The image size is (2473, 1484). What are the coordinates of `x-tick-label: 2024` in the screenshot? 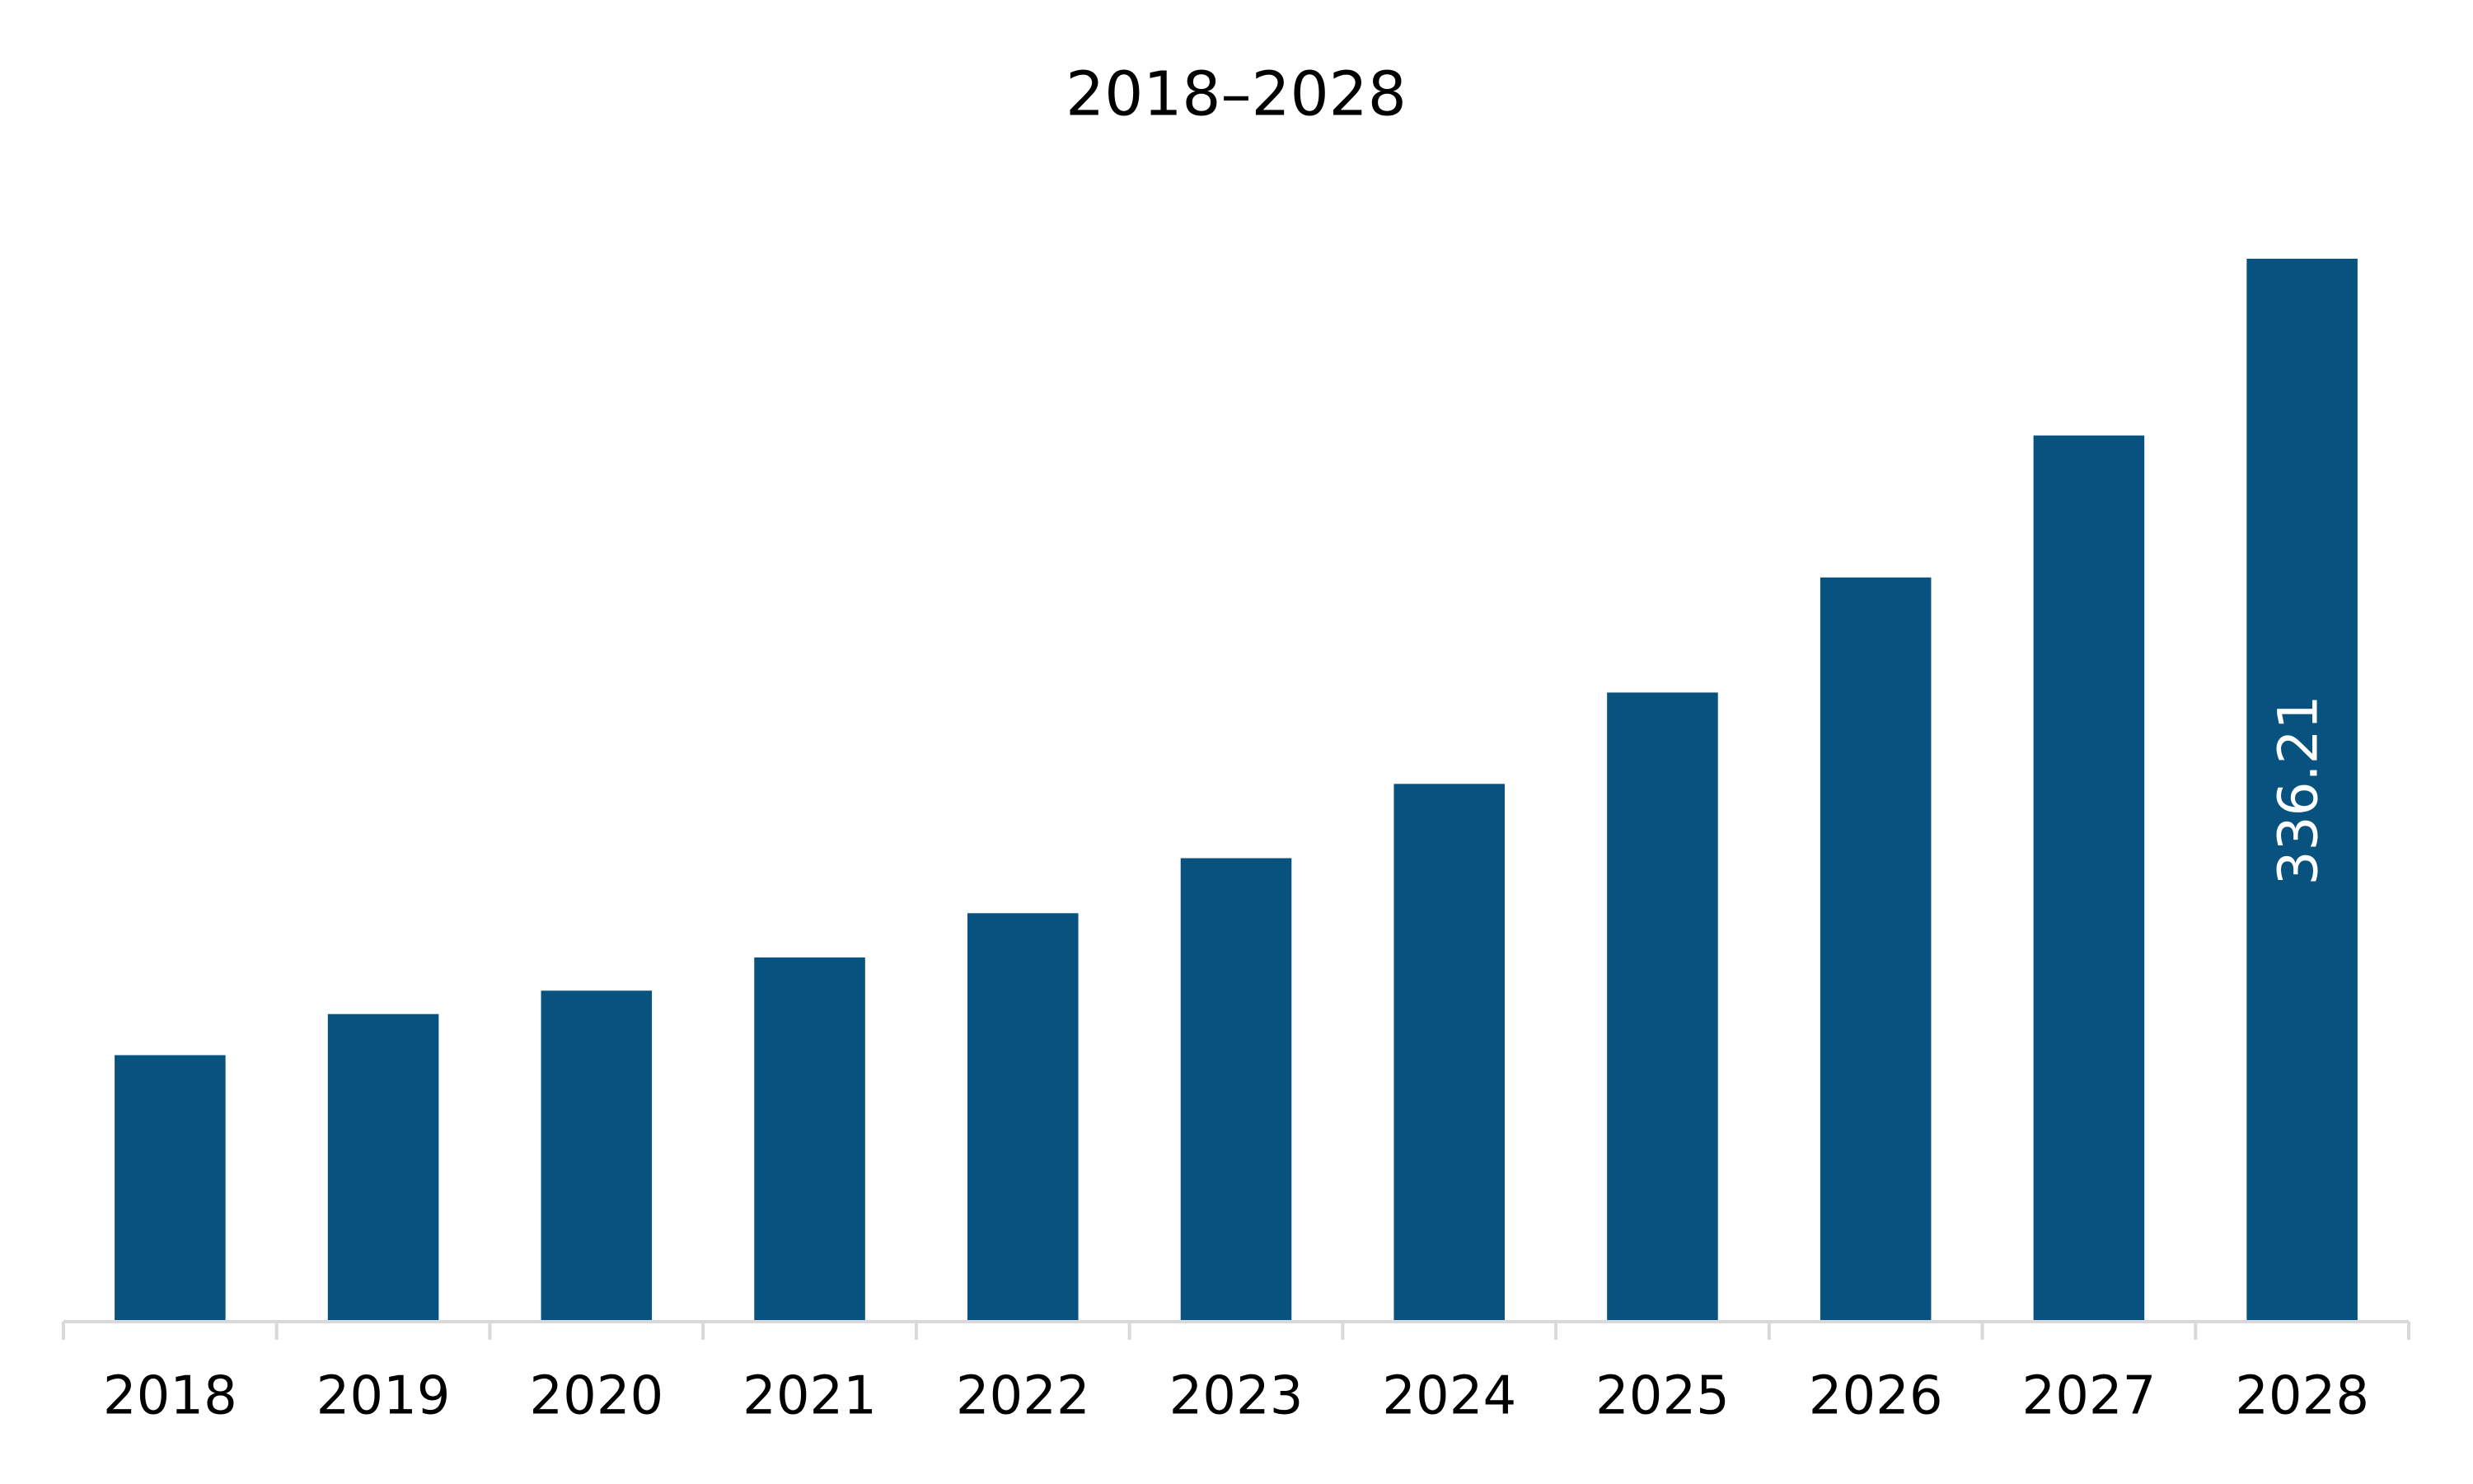 It's located at (1449, 1396).